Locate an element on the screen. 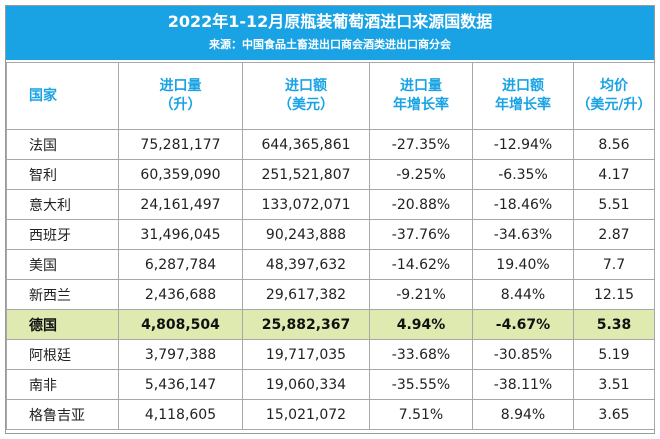 The width and height of the screenshot is (660, 439). cell-value-growth: -38.11% is located at coordinates (523, 384).